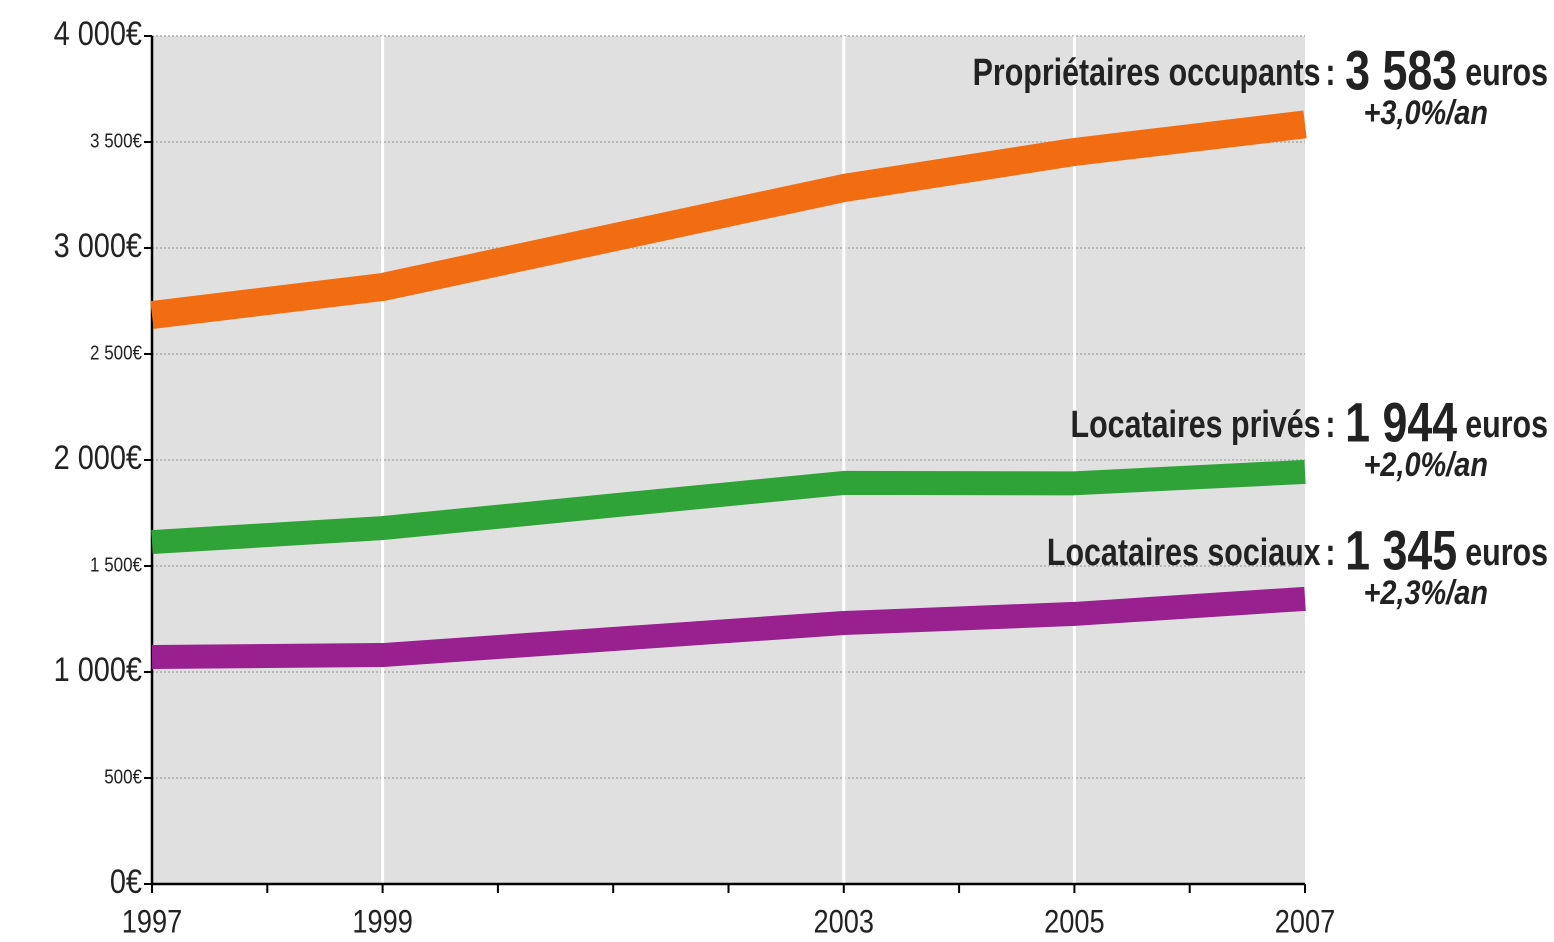  What do you see at coordinates (844, 922) in the screenshot?
I see `x-tick-label: 2003` at bounding box center [844, 922].